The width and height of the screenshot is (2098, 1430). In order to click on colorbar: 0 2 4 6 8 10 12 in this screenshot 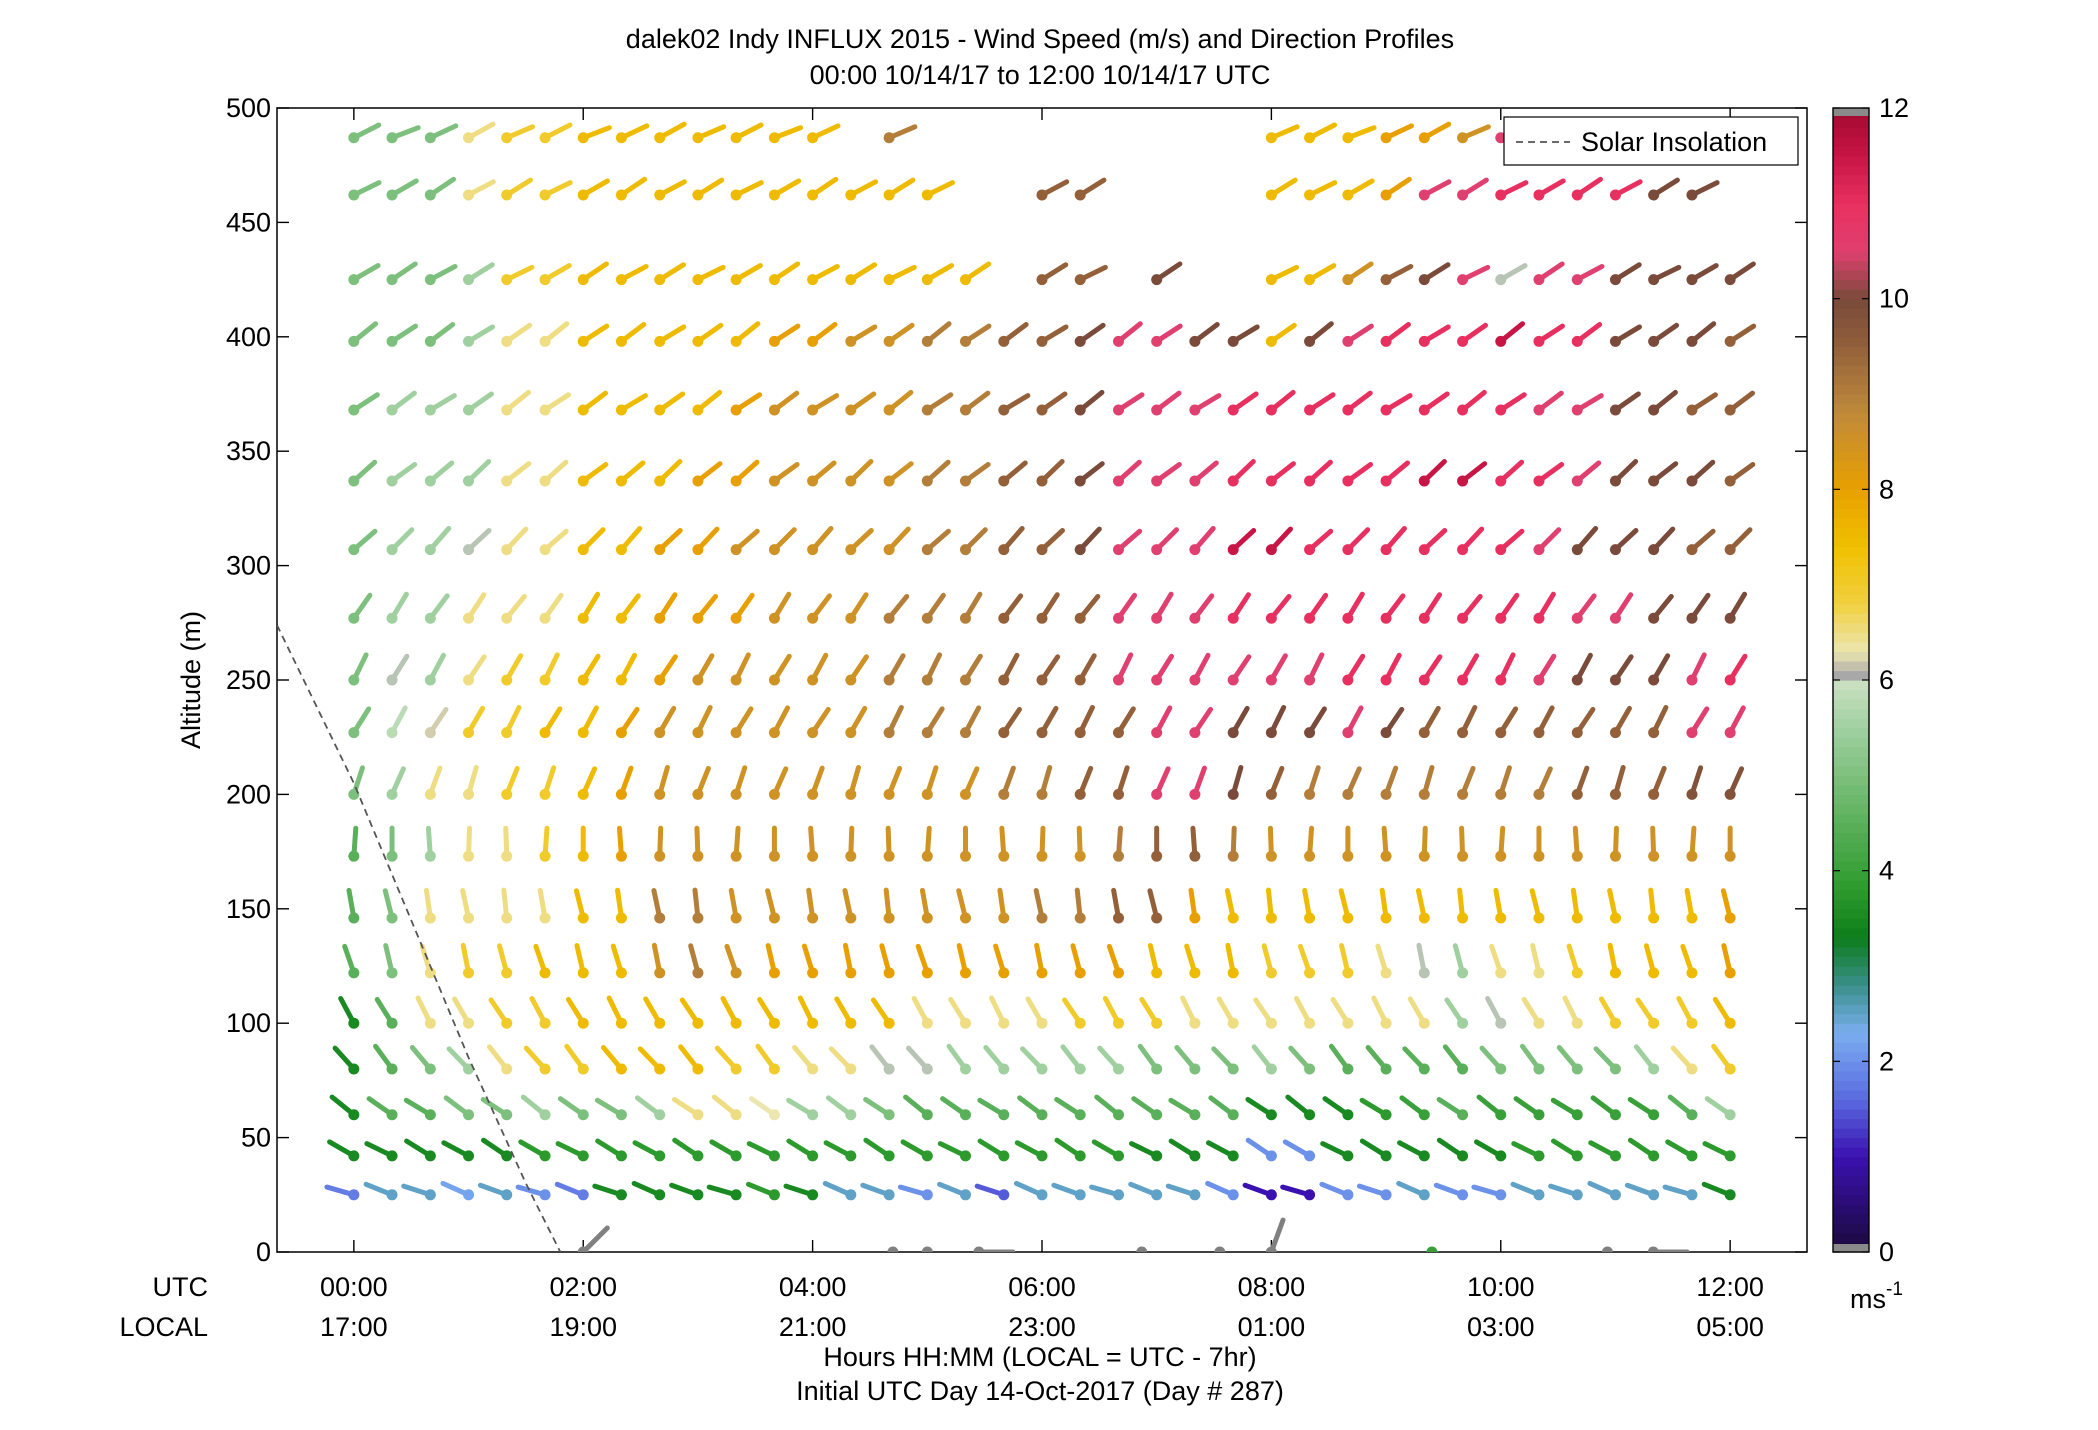, I will do `click(1870, 680)`.